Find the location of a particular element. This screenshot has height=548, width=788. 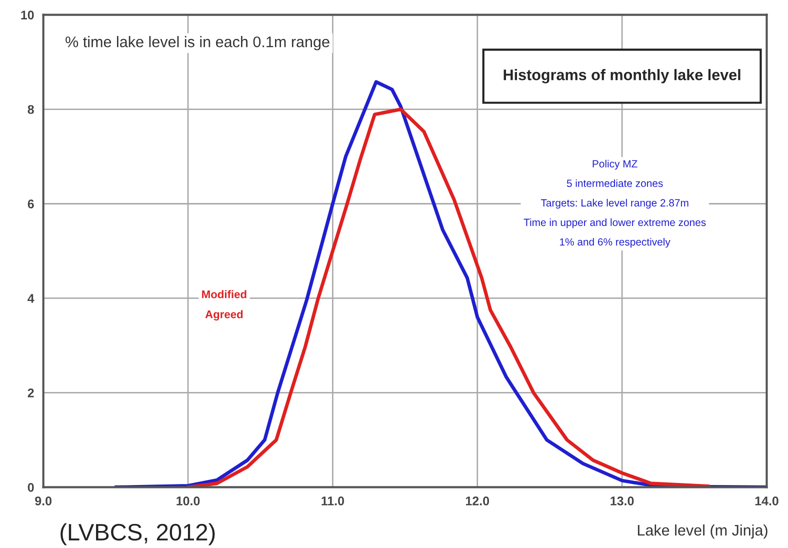

annotation: 5 intermediate zones is located at coordinates (614, 183).